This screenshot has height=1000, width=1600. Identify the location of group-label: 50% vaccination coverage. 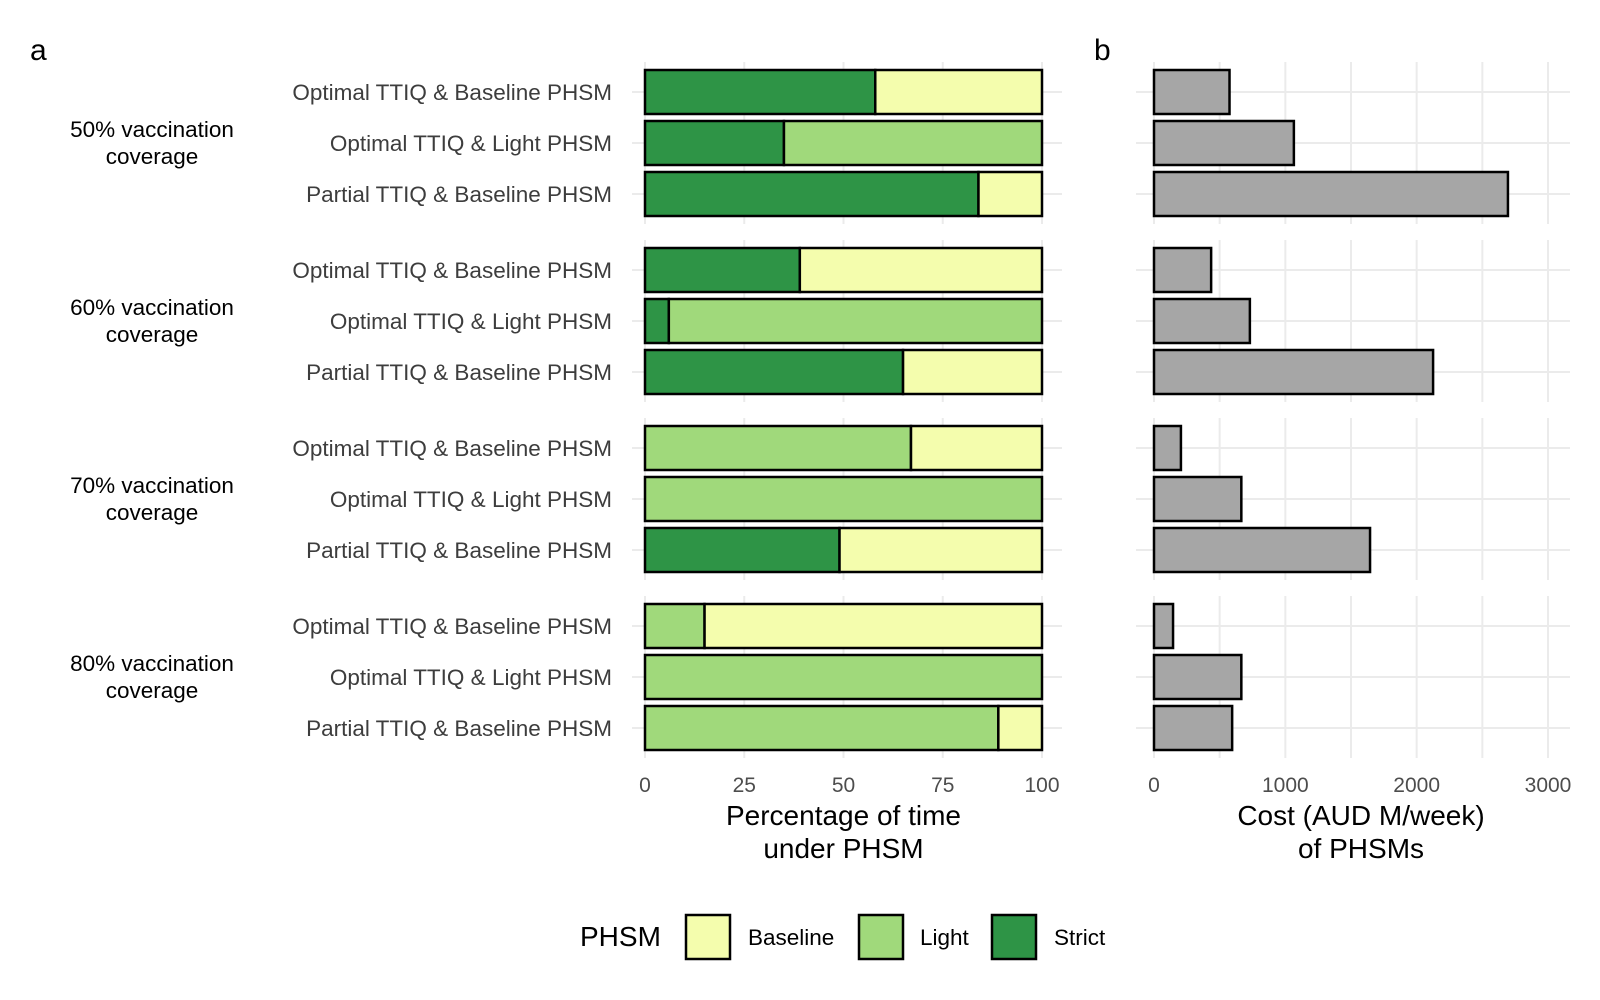
(152, 143).